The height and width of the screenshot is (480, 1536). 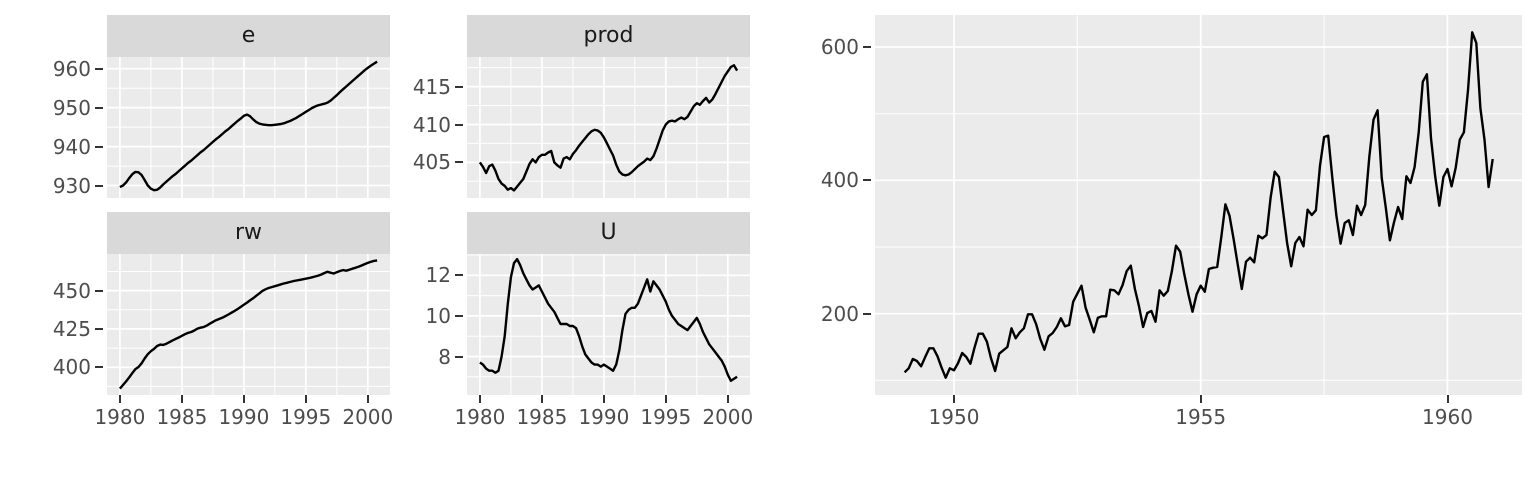 I want to click on y-axis-air: 200 400 600, so click(x=845, y=205).